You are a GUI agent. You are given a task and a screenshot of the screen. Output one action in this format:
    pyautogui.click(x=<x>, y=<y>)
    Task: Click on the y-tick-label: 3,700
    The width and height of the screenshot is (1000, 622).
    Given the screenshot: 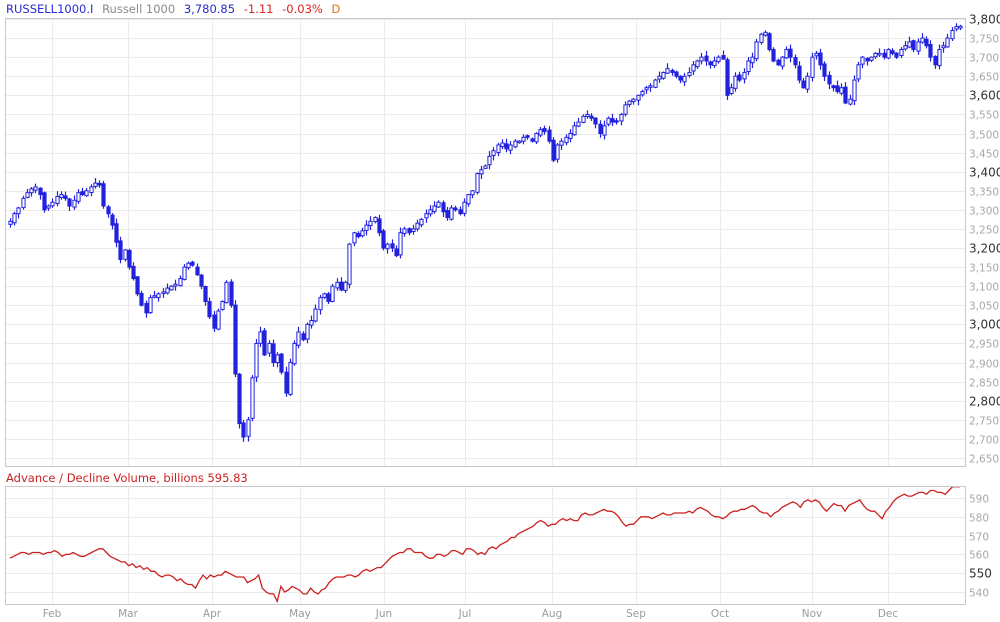 What is the action you would take?
    pyautogui.click(x=984, y=59)
    